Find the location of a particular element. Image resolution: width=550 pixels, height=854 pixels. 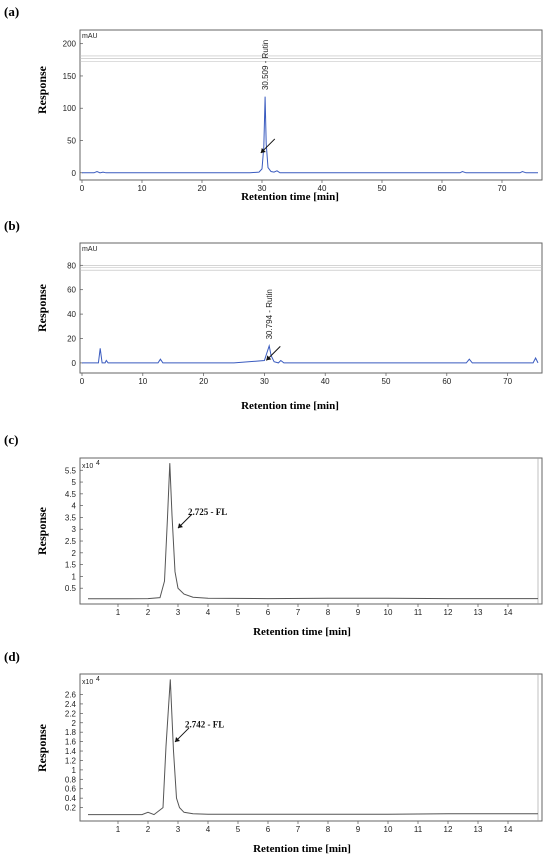

y-tick-label: 40 is located at coordinates (71, 314).